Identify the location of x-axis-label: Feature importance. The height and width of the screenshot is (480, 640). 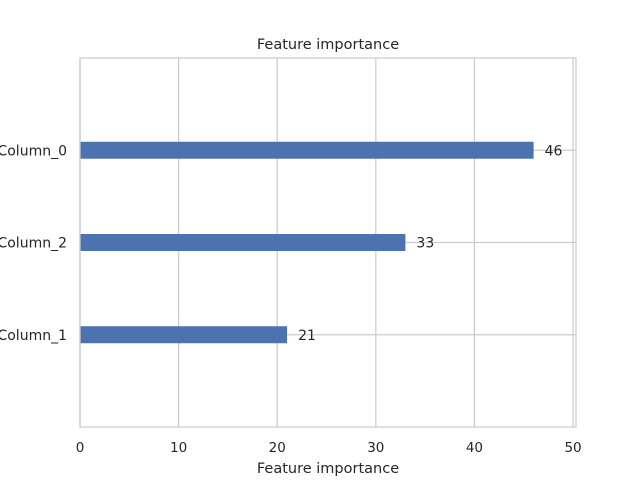
(328, 469).